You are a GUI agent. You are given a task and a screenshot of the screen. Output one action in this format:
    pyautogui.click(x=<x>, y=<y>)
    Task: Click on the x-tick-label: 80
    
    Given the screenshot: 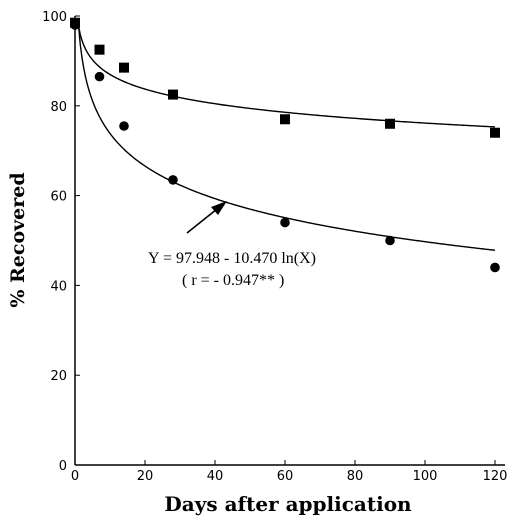 What is the action you would take?
    pyautogui.click(x=355, y=476)
    